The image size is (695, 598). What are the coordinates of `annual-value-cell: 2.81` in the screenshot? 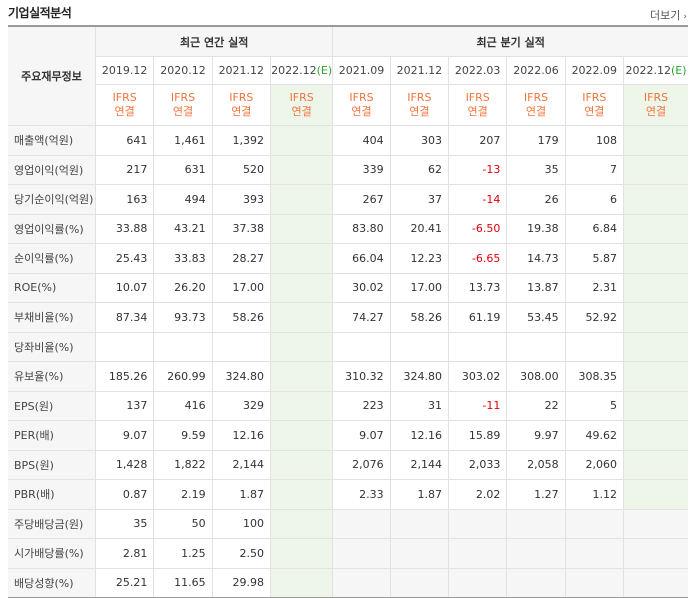 It's located at (124, 553).